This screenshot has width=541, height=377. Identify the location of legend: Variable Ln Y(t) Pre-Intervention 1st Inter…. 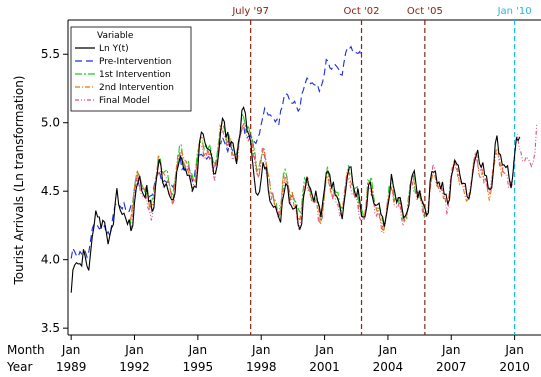
(131, 69).